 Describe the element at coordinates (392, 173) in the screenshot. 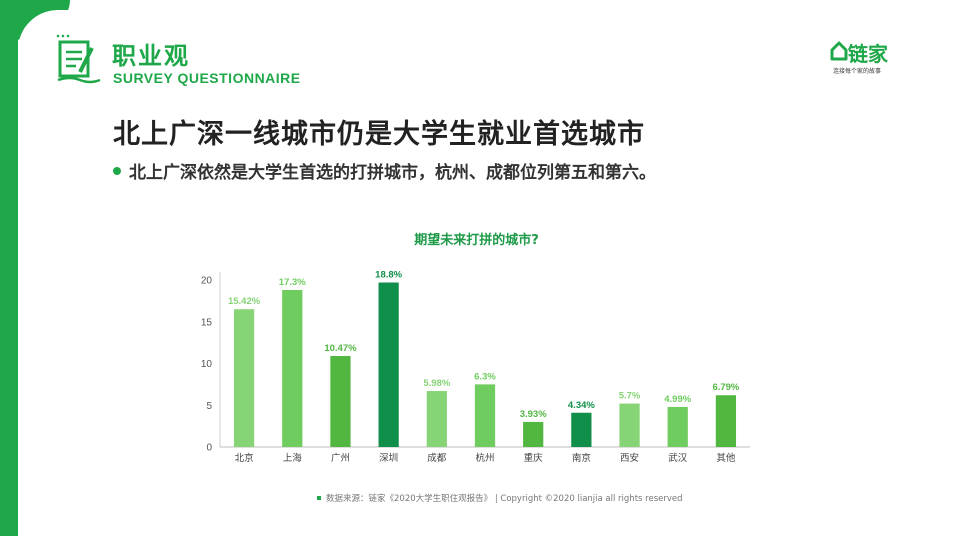

I see `subline-text: 北上广深依然是大学生首选的打拼城市，杭州、成都位列第五和第六。` at that location.